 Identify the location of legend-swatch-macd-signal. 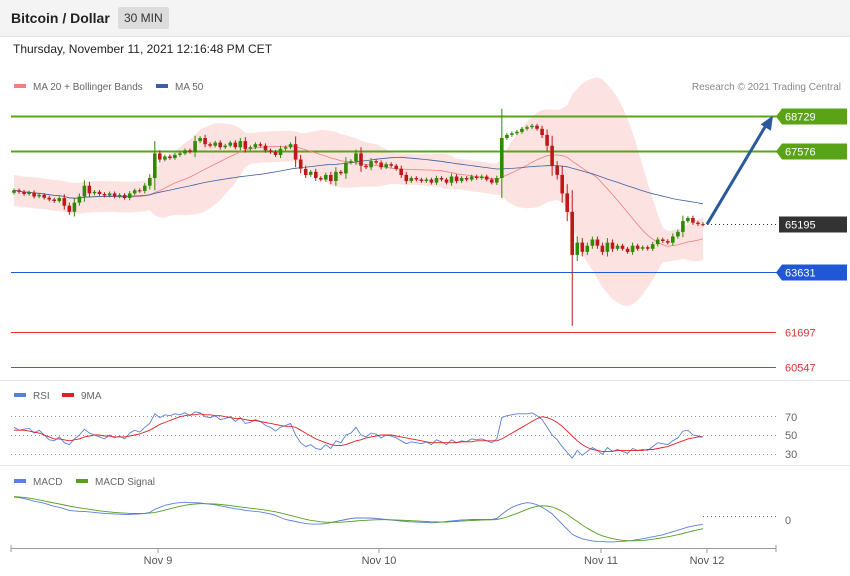
(82, 481).